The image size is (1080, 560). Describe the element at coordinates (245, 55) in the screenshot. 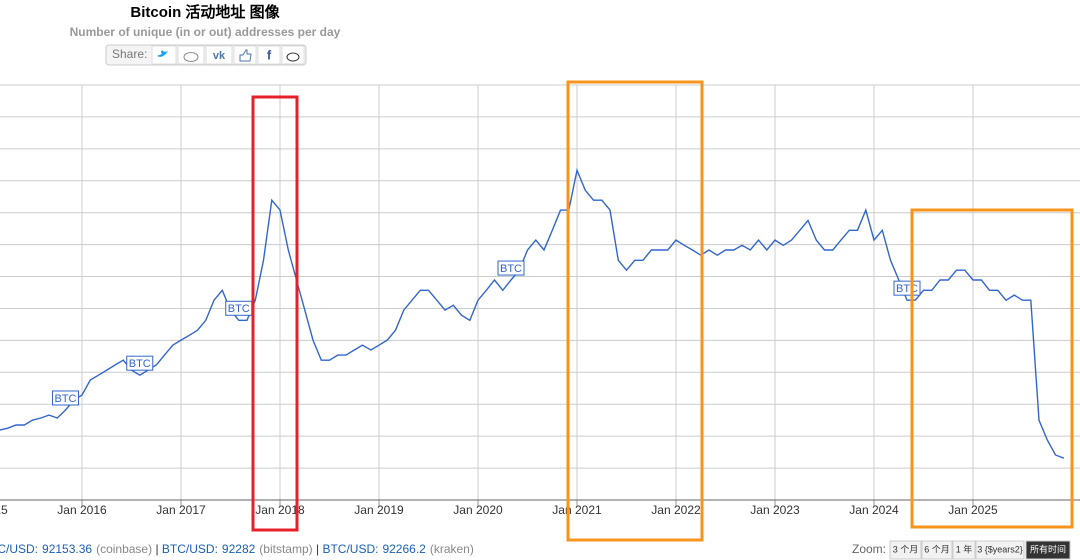

I see `like-icon` at that location.